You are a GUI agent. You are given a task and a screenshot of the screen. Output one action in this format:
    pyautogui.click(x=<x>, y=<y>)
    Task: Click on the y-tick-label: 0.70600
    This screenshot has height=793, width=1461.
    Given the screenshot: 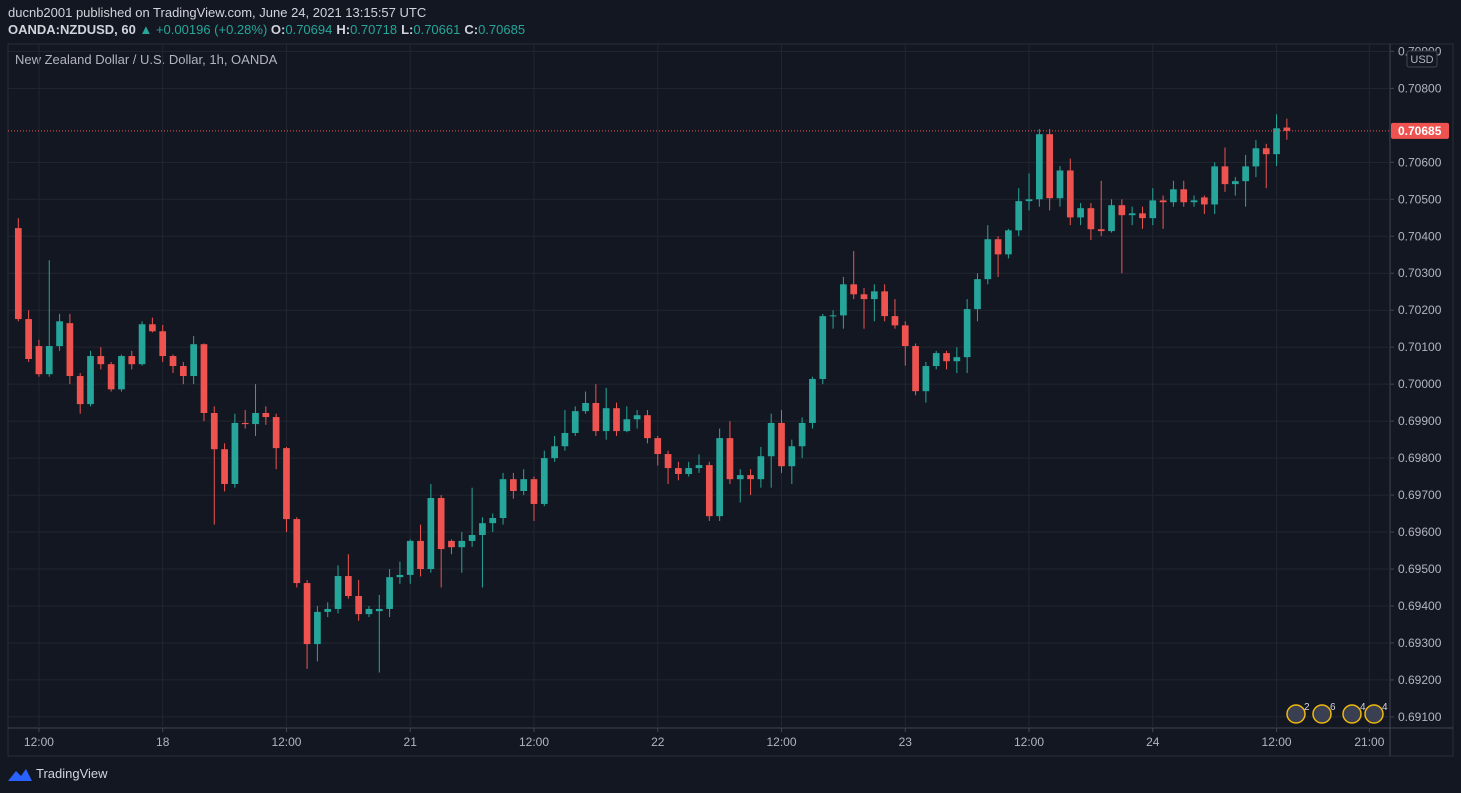 What is the action you would take?
    pyautogui.click(x=1420, y=162)
    